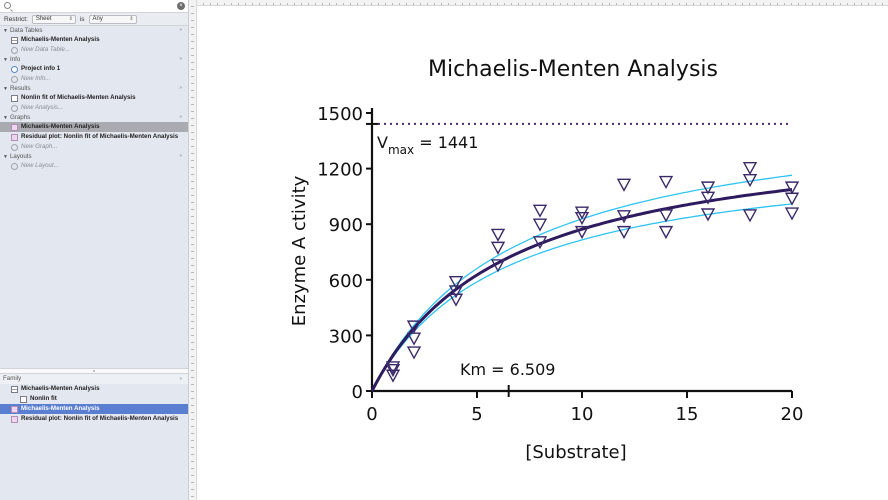 The image size is (888, 500). What do you see at coordinates (12, 378) in the screenshot?
I see `family-title: Family` at bounding box center [12, 378].